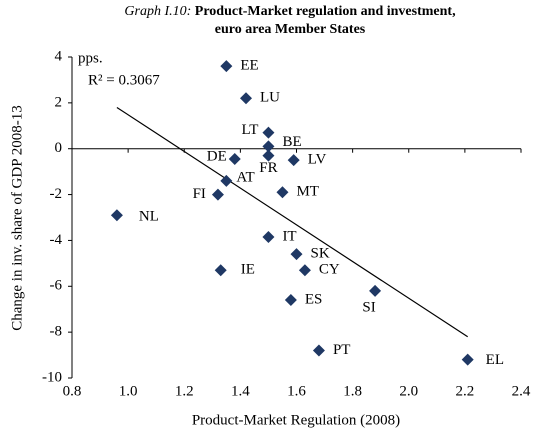 Image resolution: width=535 pixels, height=434 pixels. I want to click on r-squared: R² = 0.3067, so click(124, 80).